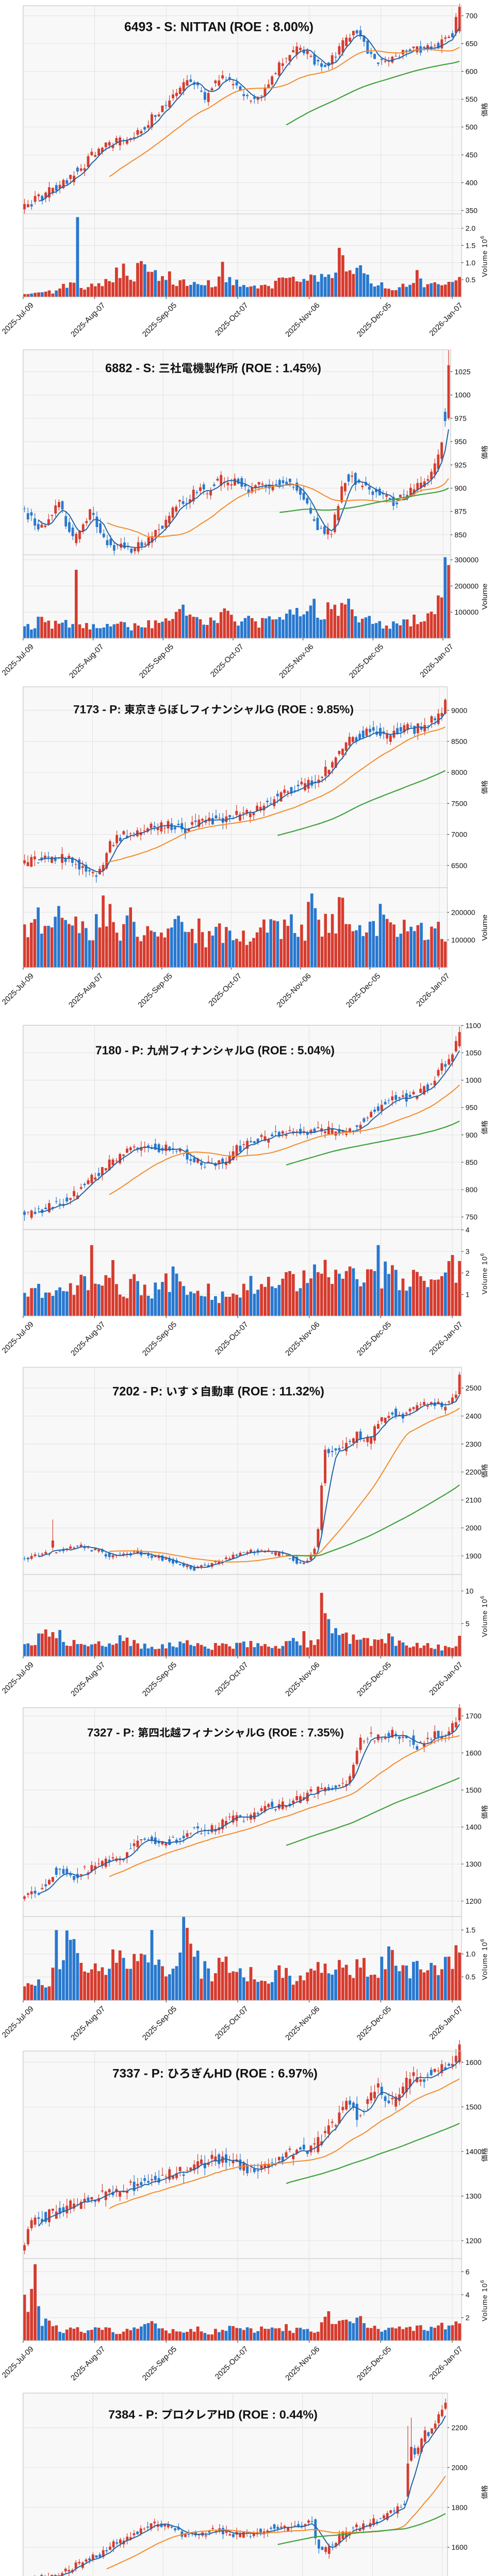 The width and height of the screenshot is (495, 2576). I want to click on svg-text: 700, so click(472, 16).